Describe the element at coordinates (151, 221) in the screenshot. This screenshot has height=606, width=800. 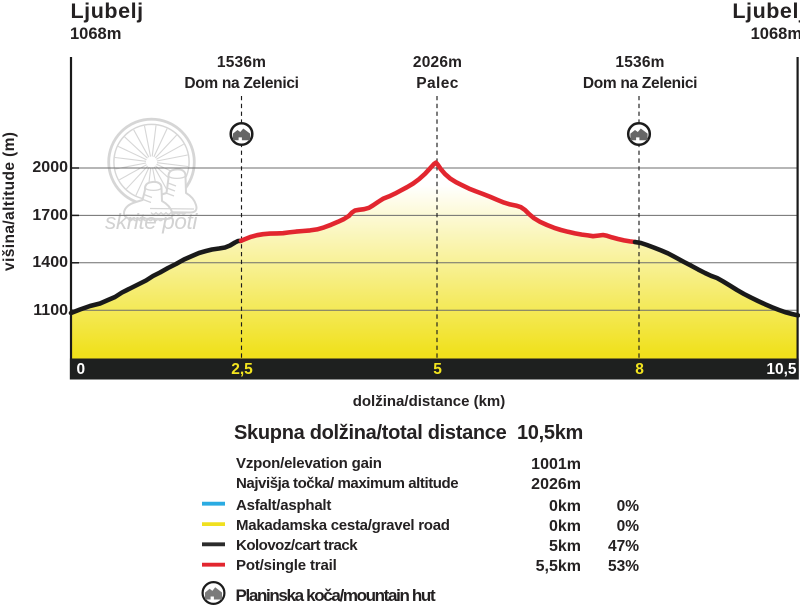
I see `svg-text: skrite poti` at that location.